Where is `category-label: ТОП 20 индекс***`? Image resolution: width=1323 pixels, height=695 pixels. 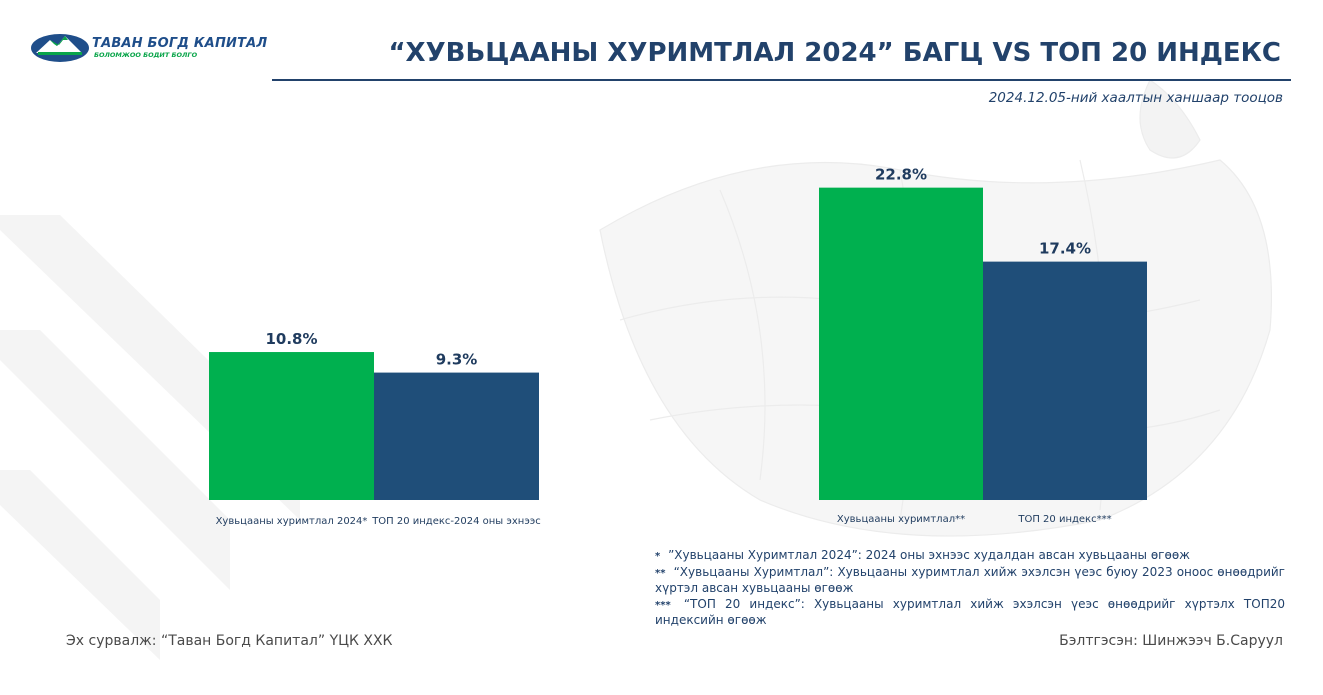 category-label: ТОП 20 индекс*** is located at coordinates (1064, 519).